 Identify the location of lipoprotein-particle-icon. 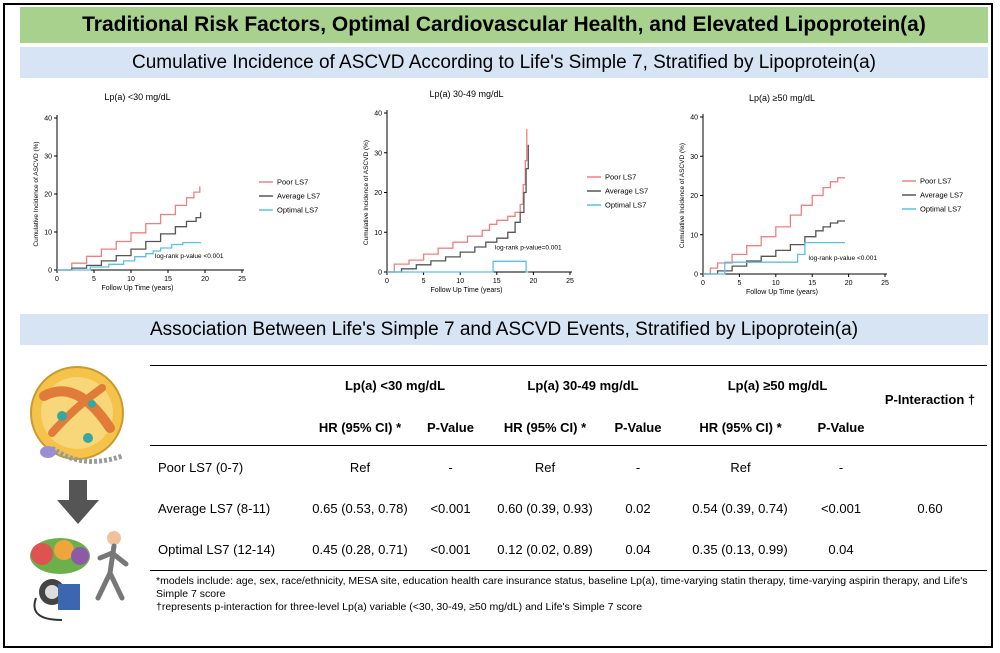
(77, 415).